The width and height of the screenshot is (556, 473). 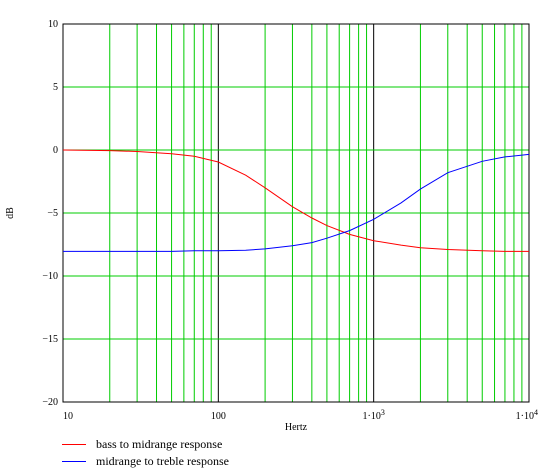 What do you see at coordinates (50, 339) in the screenshot?
I see `y-tick-label: −15` at bounding box center [50, 339].